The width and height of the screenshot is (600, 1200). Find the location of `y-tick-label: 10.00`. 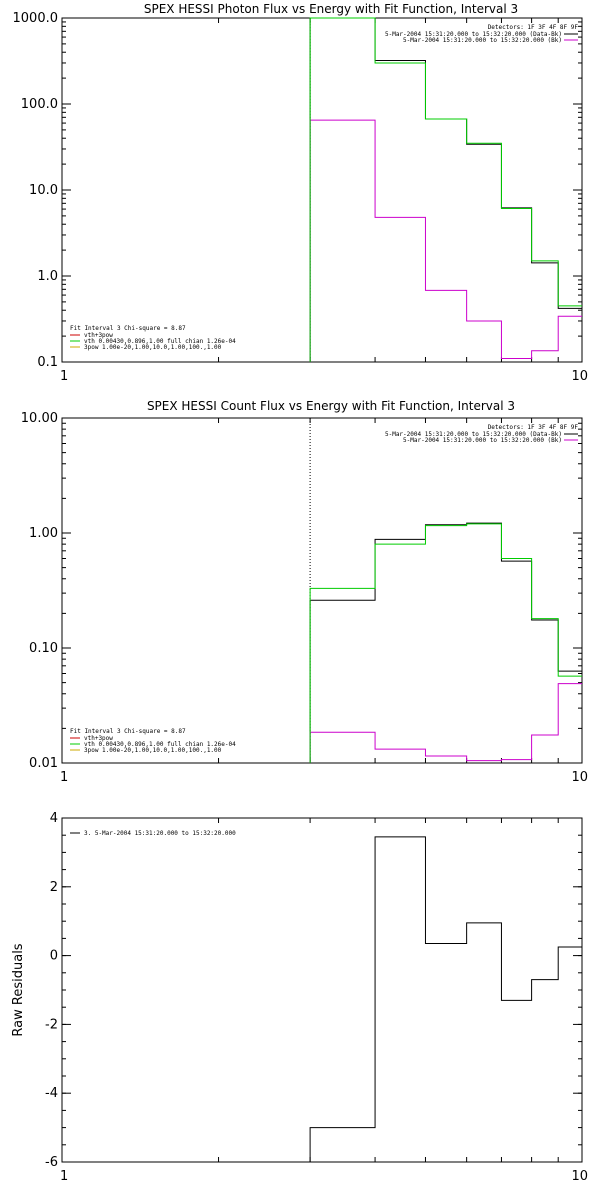

y-tick-label: 10.00 is located at coordinates (39, 418).